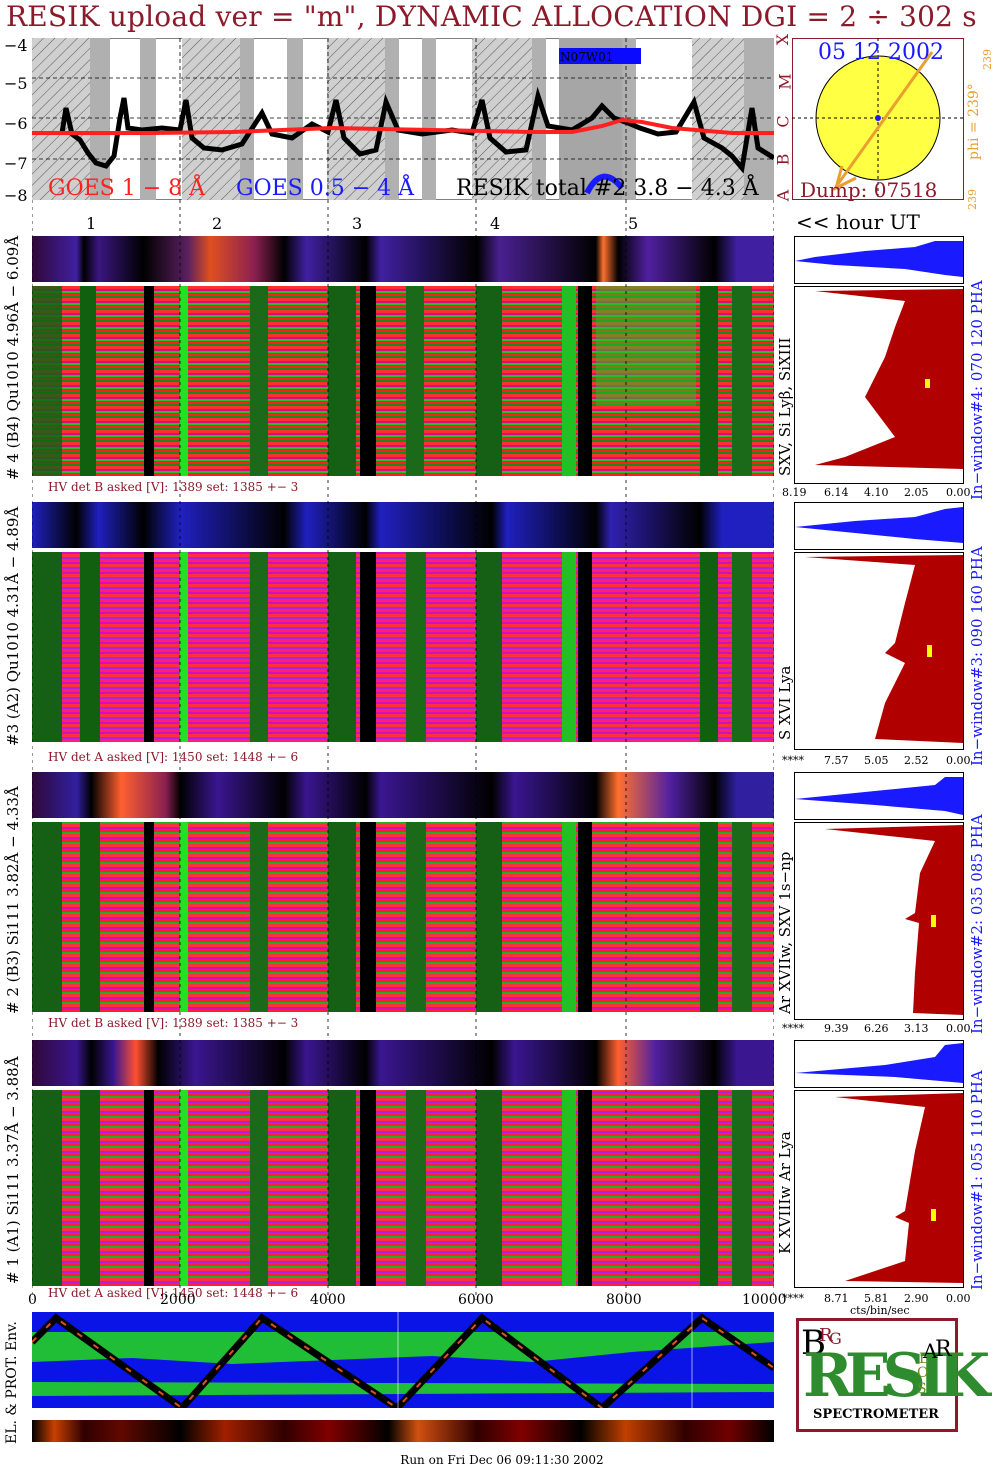  I want to click on env-label: EL. & PROT. Env., so click(12, 1382).